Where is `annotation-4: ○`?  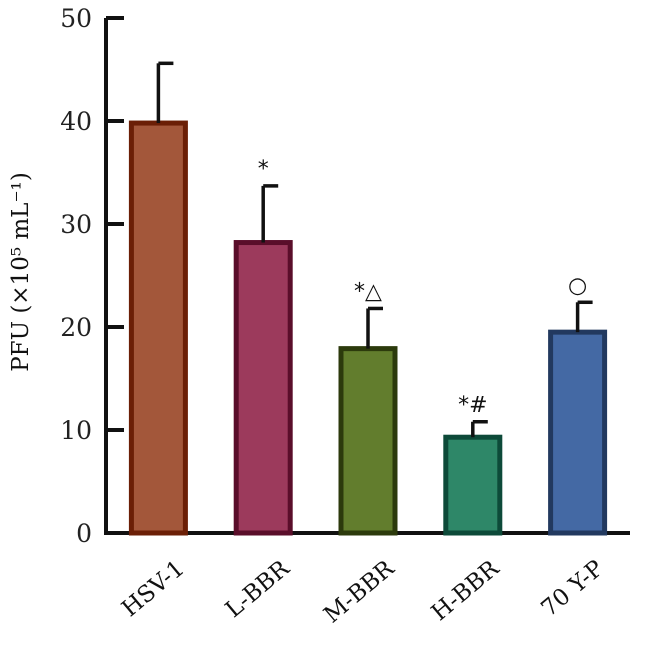
annotation-4: ○ is located at coordinates (577, 285).